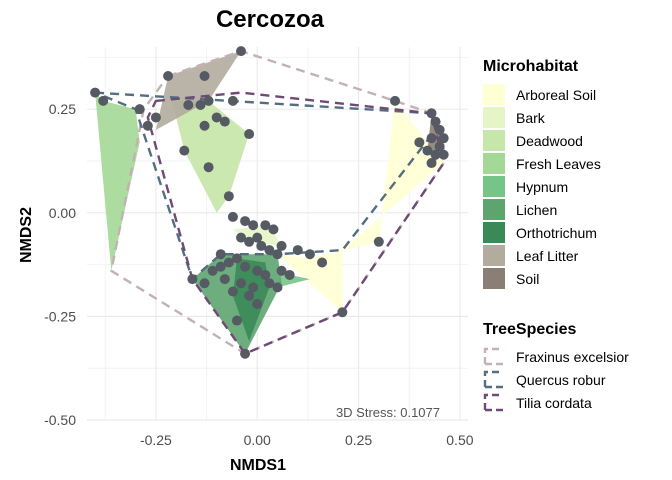 The height and width of the screenshot is (480, 672). What do you see at coordinates (62, 109) in the screenshot?
I see `y-tick-label: 0.25` at bounding box center [62, 109].